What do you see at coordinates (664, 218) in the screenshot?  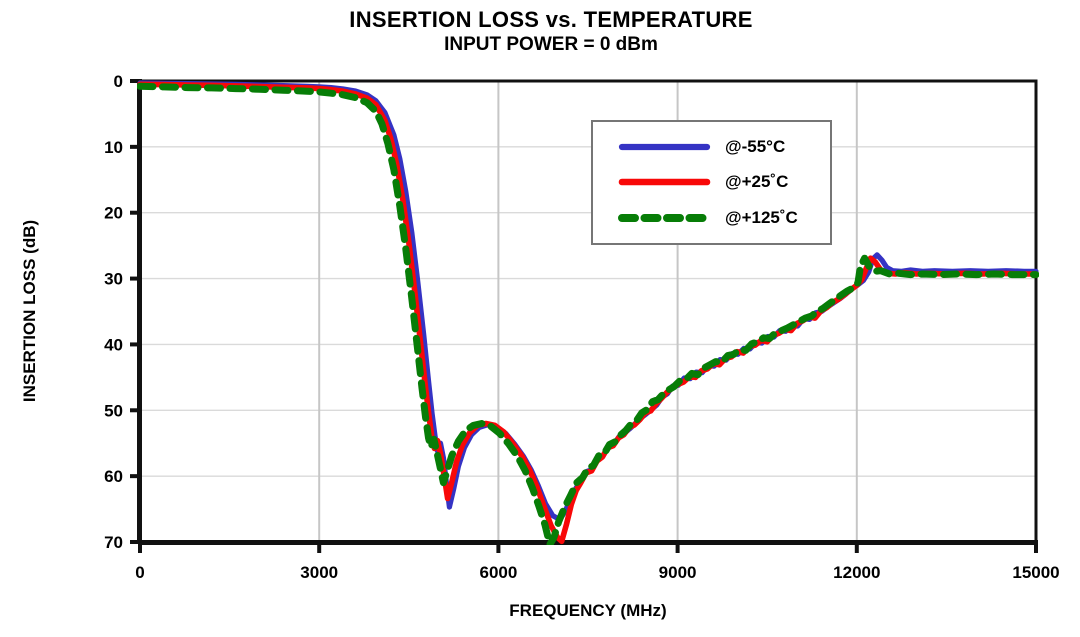 I see `legend-line-sample-plus-125C` at bounding box center [664, 218].